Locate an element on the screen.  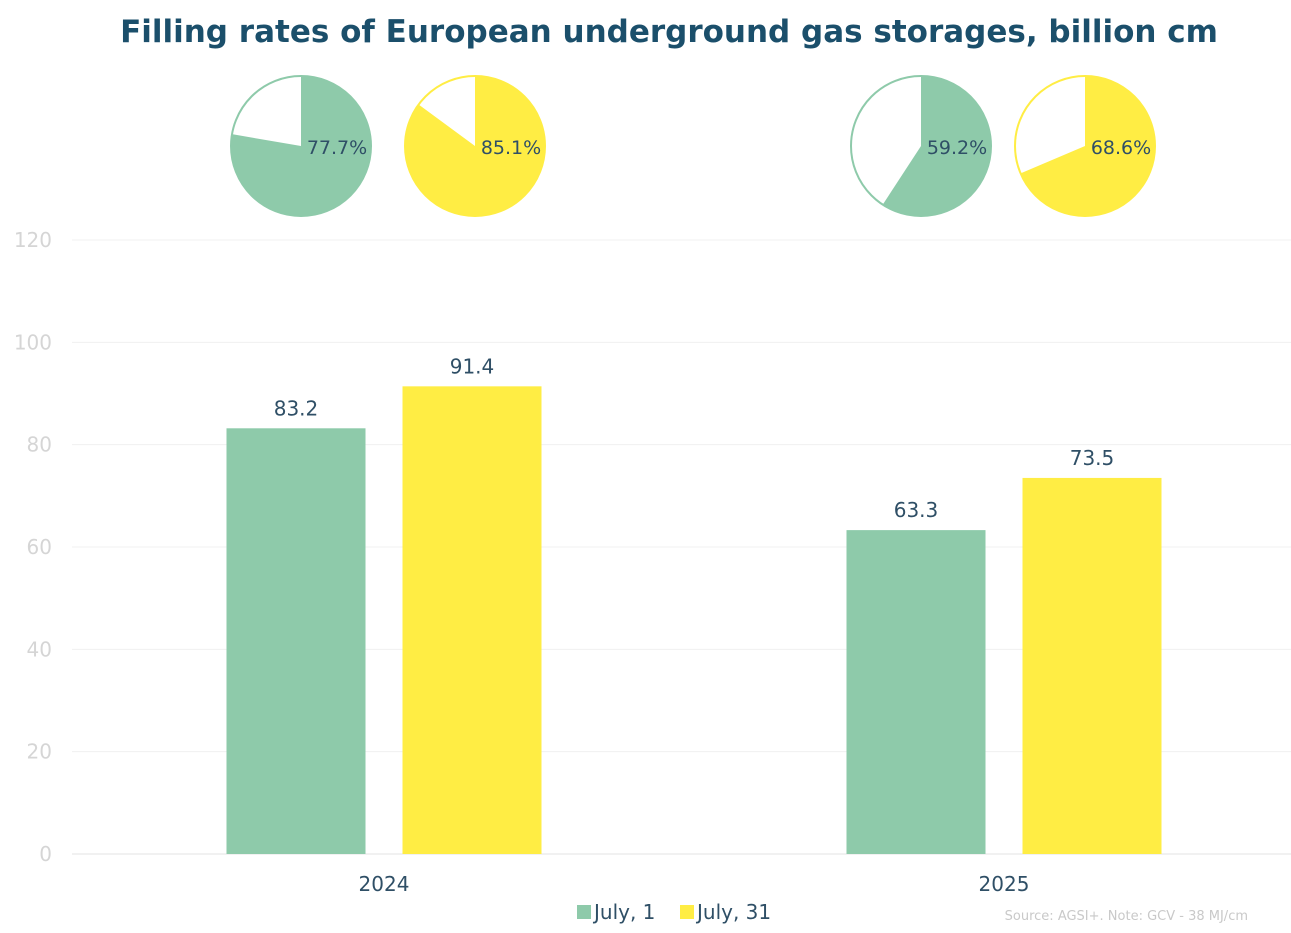
pie-label: 68.6% is located at coordinates (1121, 148).